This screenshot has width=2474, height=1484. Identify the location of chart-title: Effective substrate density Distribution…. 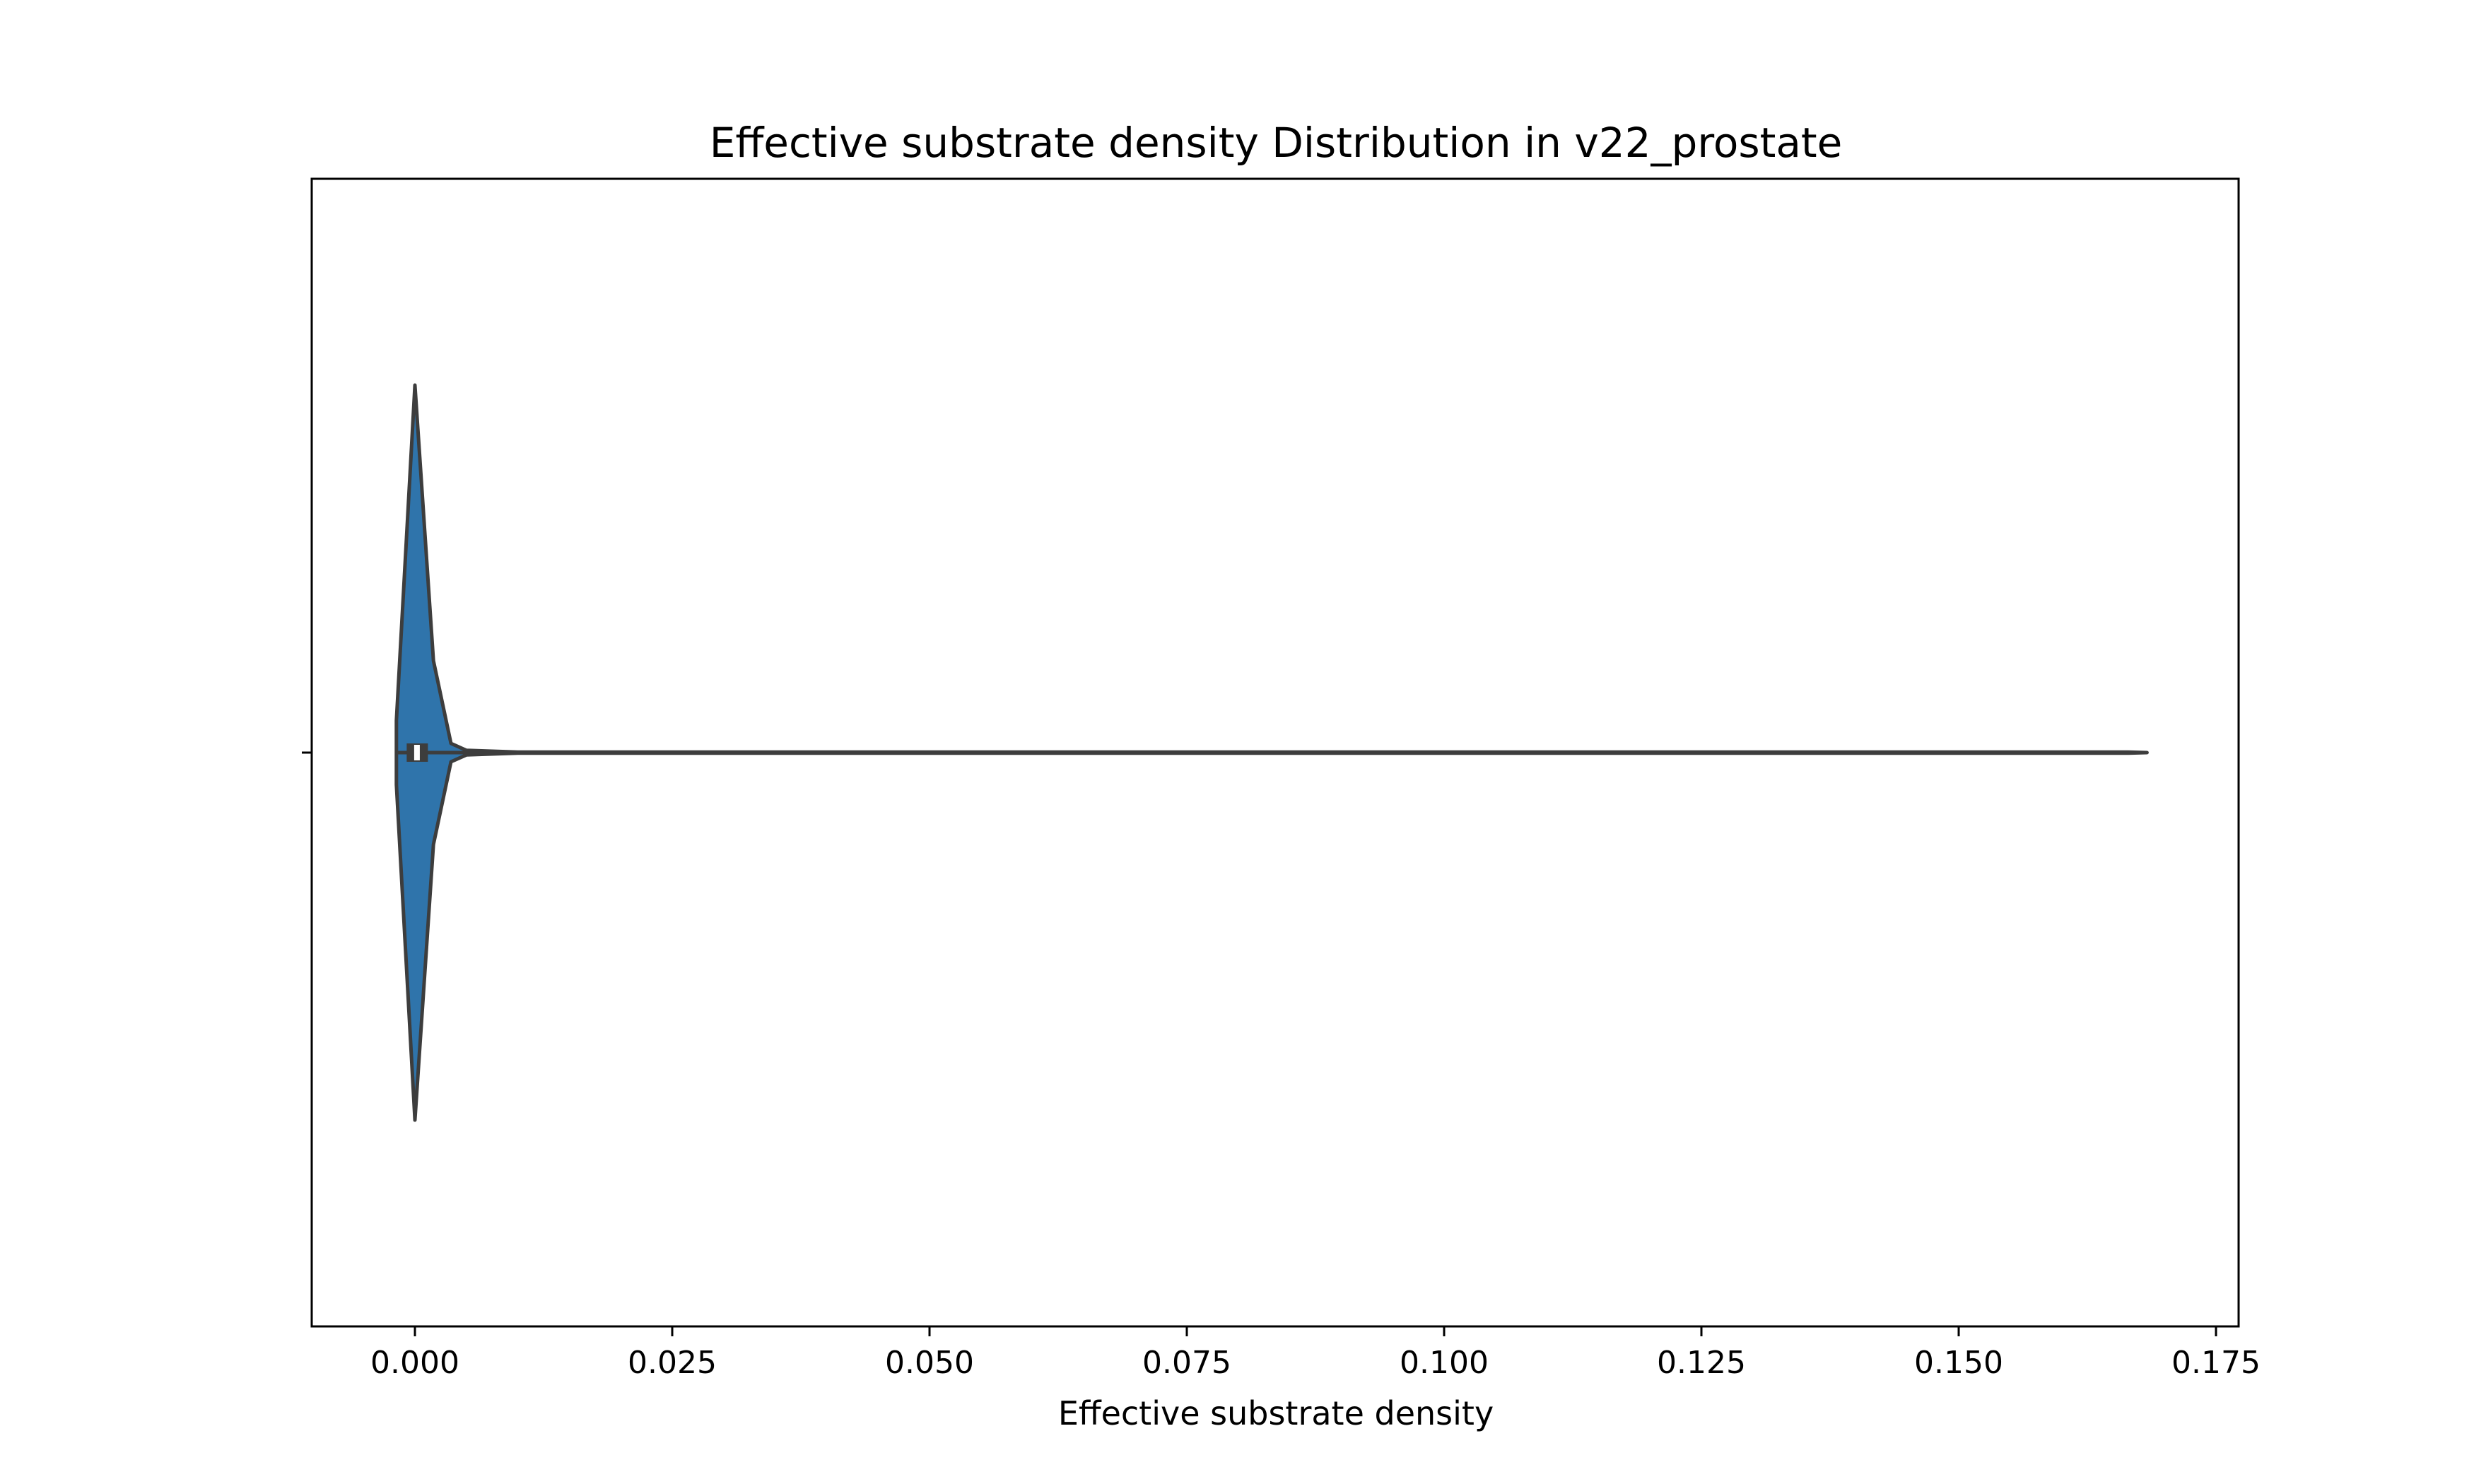
(1276, 143).